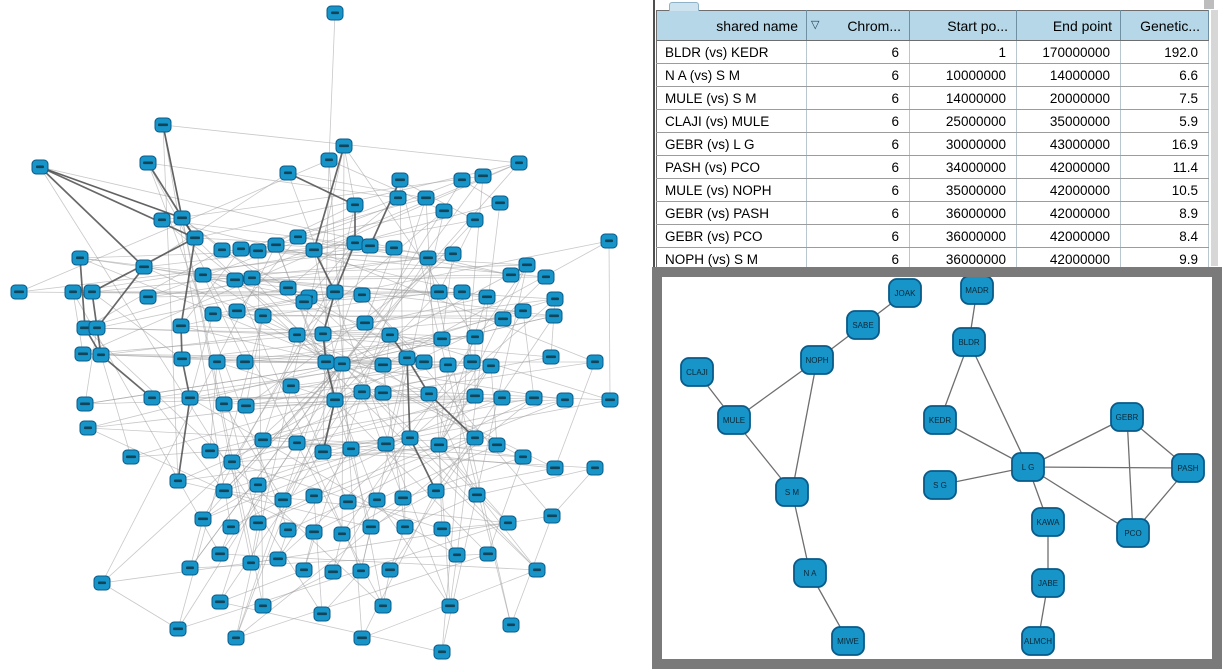 Image resolution: width=1222 pixels, height=669 pixels. I want to click on cell-start-point: 14000000, so click(963, 98).